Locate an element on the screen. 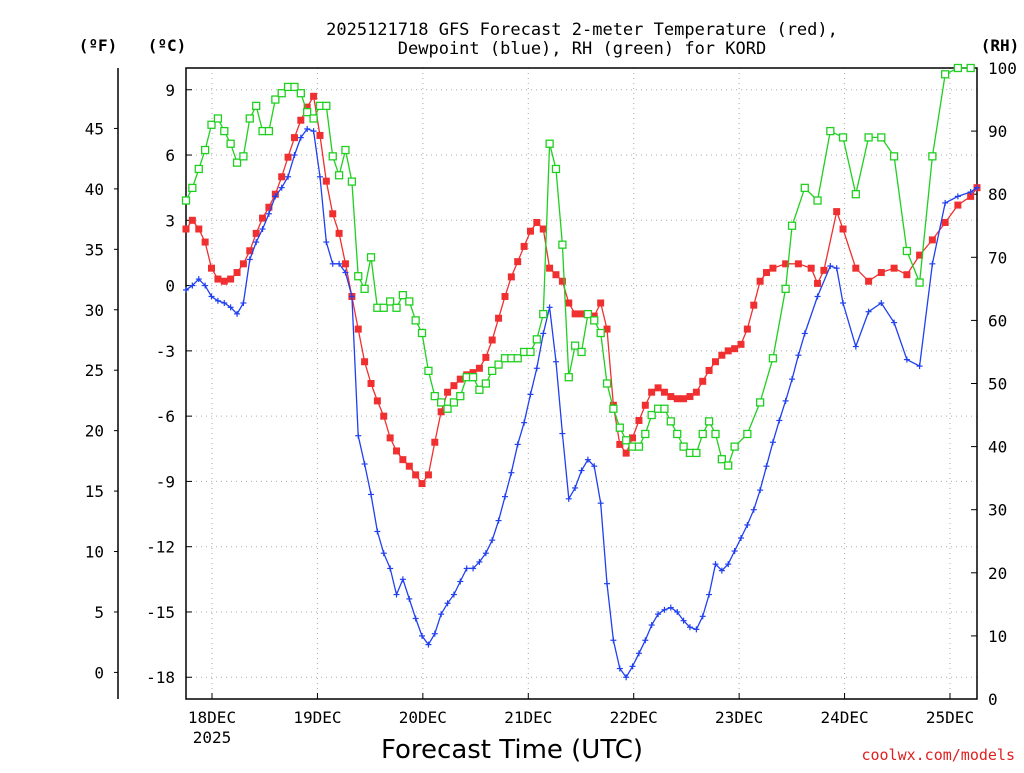 The image size is (1024, 773). x-tick-label: 24DEC is located at coordinates (844, 717).